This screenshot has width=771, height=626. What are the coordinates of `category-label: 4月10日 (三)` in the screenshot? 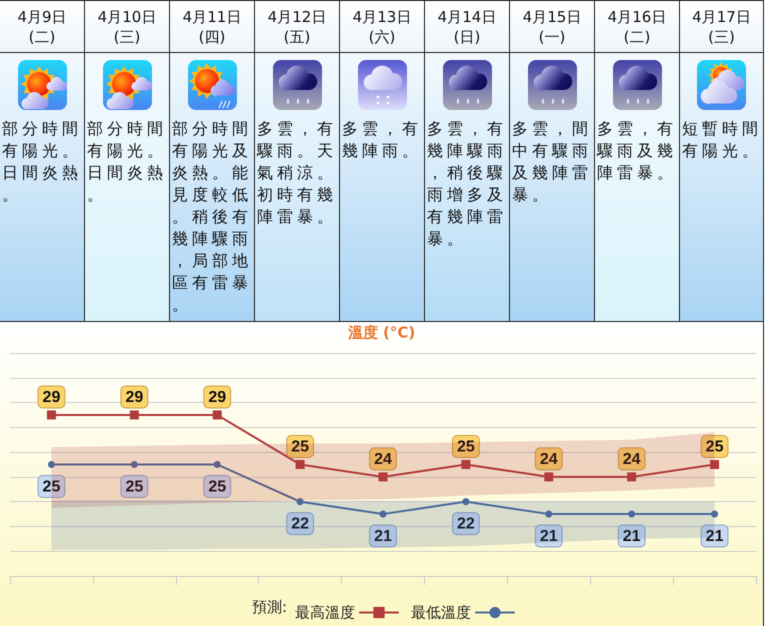 It's located at (127, 27).